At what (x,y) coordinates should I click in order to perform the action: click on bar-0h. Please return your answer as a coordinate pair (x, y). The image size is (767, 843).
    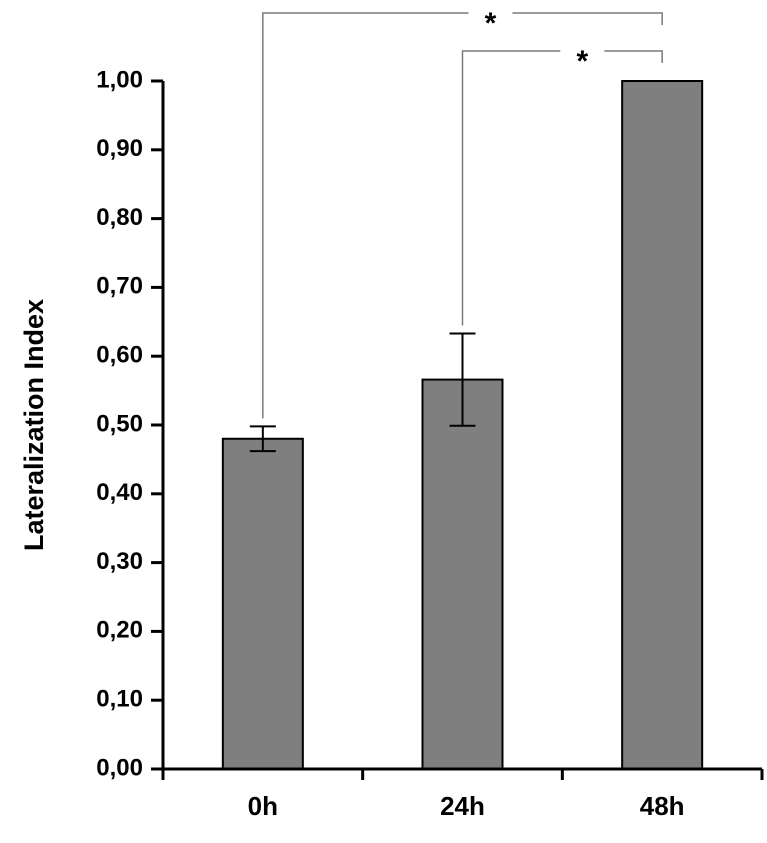
    Looking at the image, I should click on (262, 603).